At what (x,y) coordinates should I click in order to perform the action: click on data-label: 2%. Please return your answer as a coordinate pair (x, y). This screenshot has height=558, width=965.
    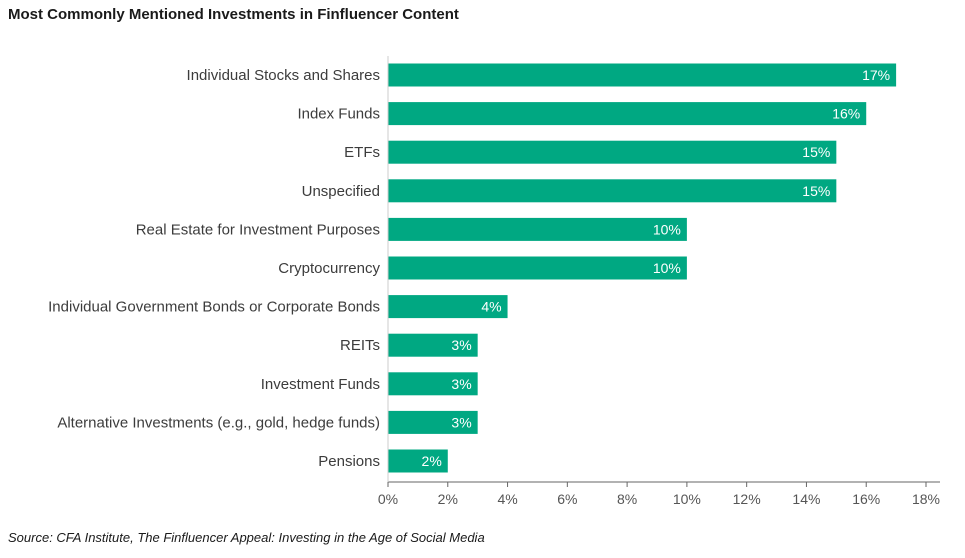
    Looking at the image, I should click on (432, 461).